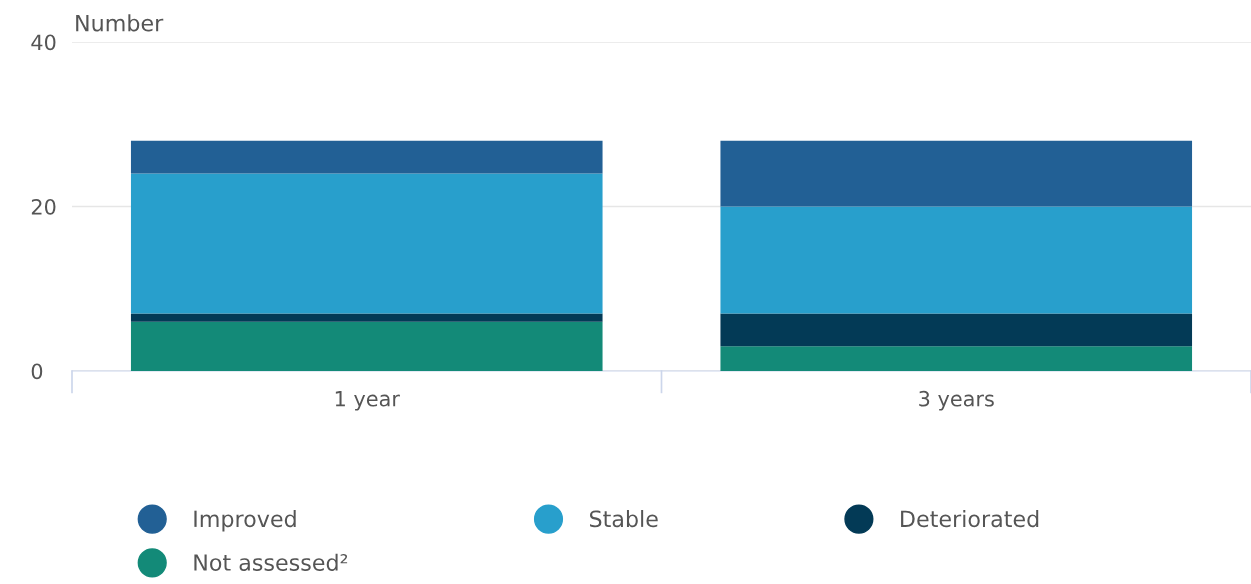 The width and height of the screenshot is (1251, 584). What do you see at coordinates (367, 401) in the screenshot?
I see `x-tick-label: 1 year` at bounding box center [367, 401].